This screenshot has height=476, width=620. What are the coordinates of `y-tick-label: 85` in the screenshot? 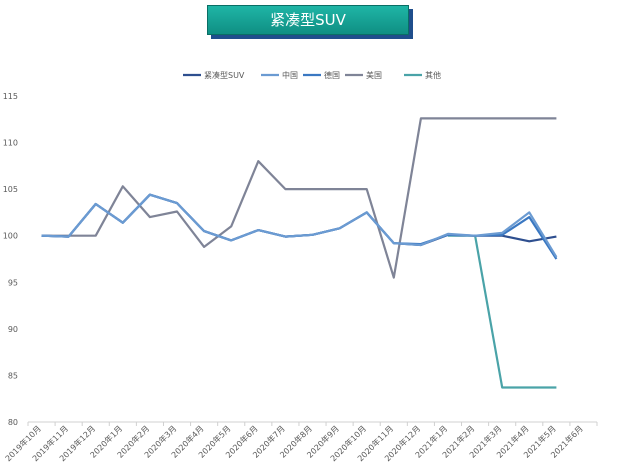 It's located at (13, 375).